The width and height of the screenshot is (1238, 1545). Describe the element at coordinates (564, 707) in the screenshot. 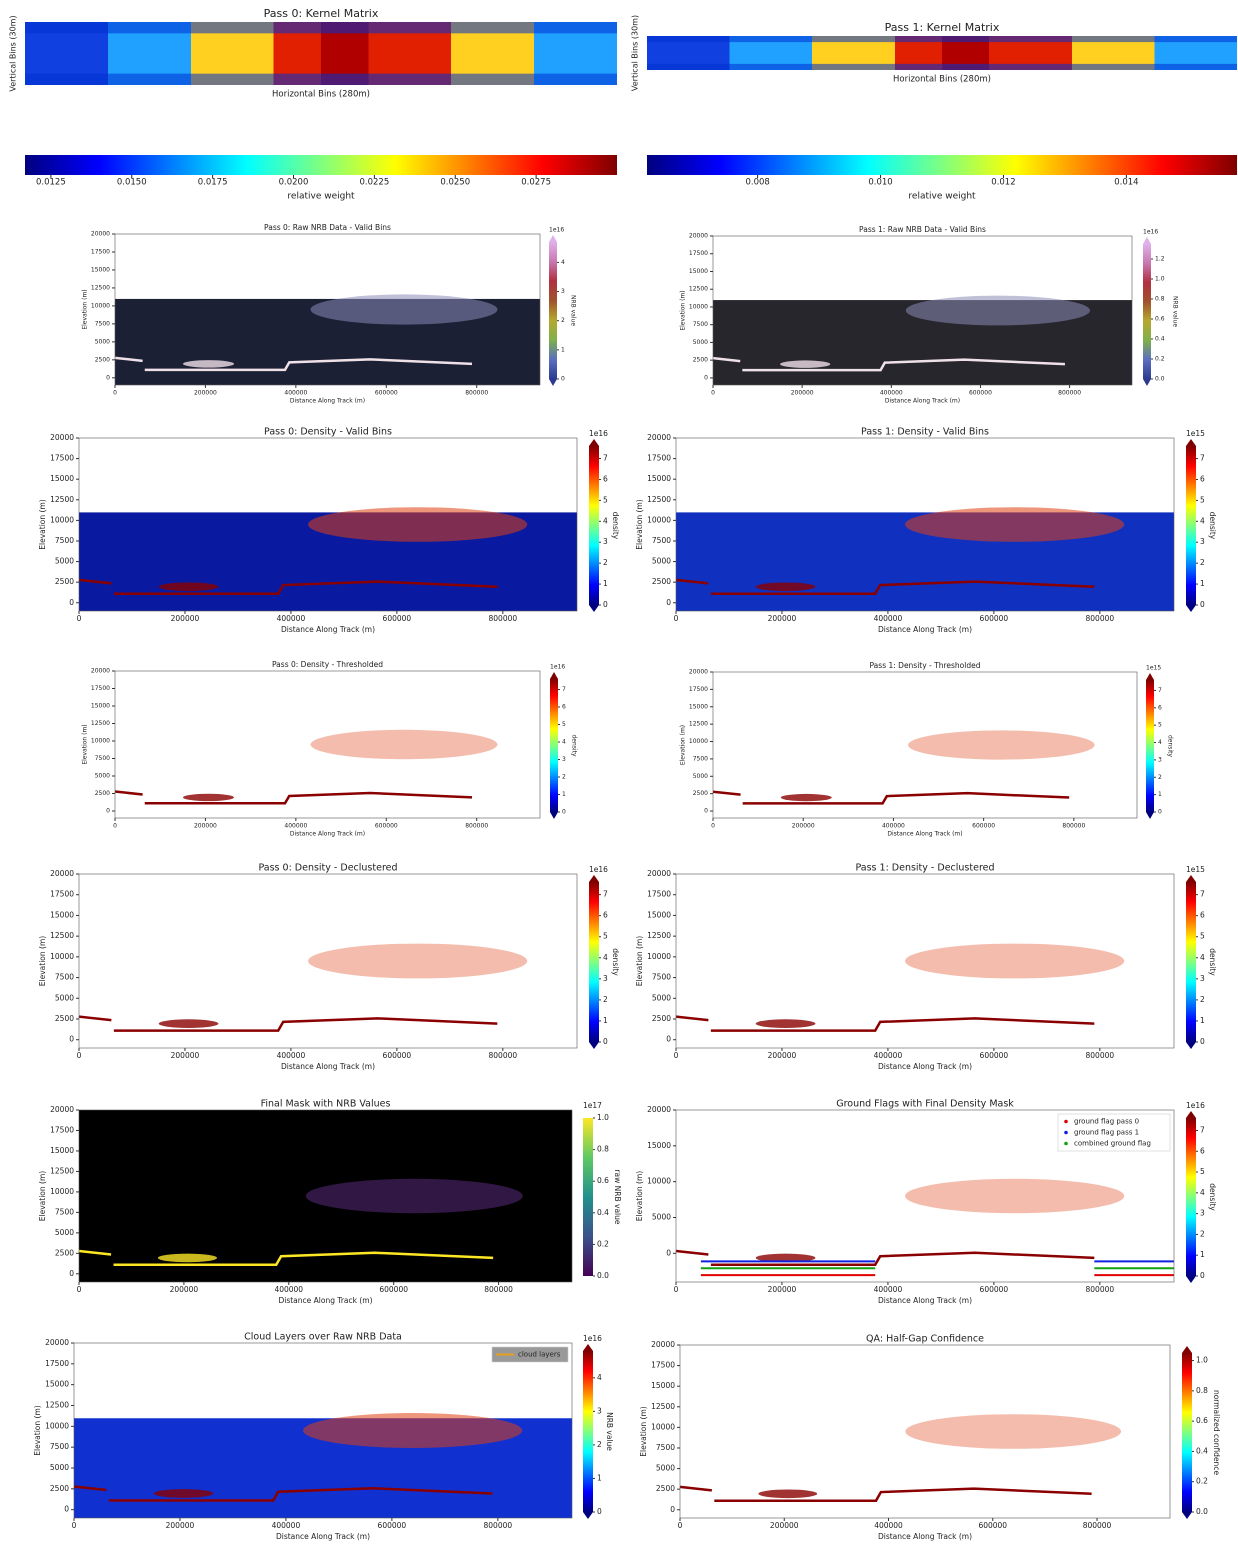

I see `colorbar-tick-label: 6` at that location.